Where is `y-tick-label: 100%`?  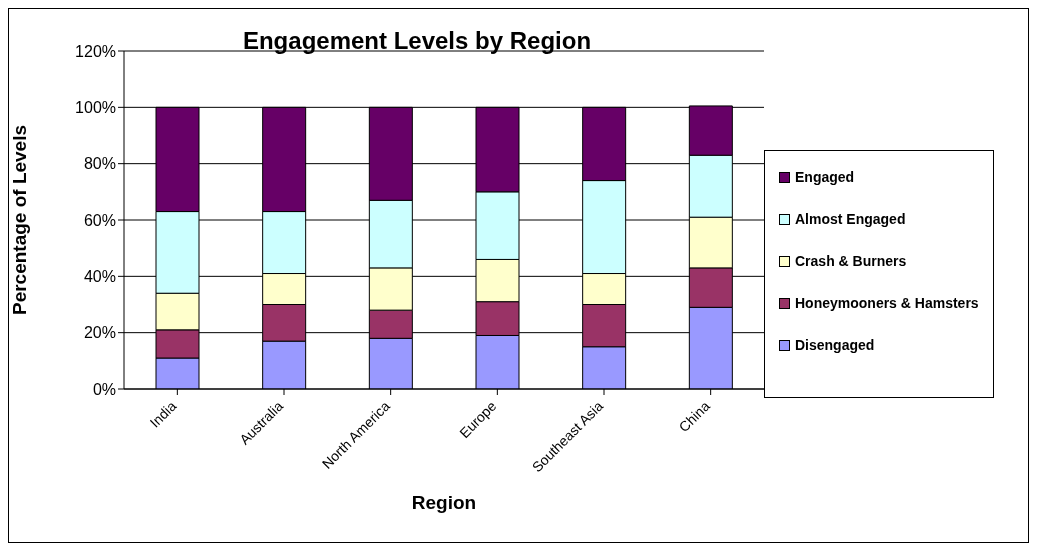
y-tick-label: 100% is located at coordinates (95, 108).